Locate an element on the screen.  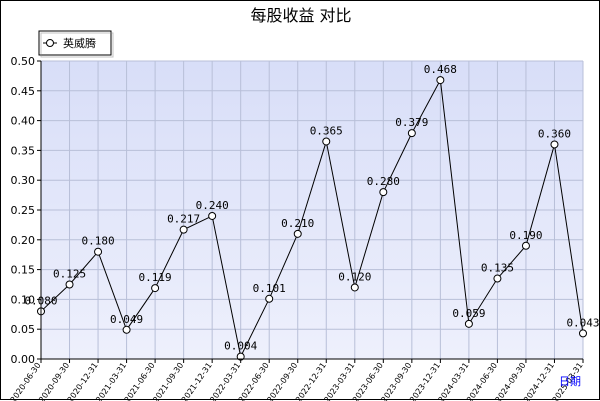
y-tick-label: 0.15 is located at coordinates (23, 270).